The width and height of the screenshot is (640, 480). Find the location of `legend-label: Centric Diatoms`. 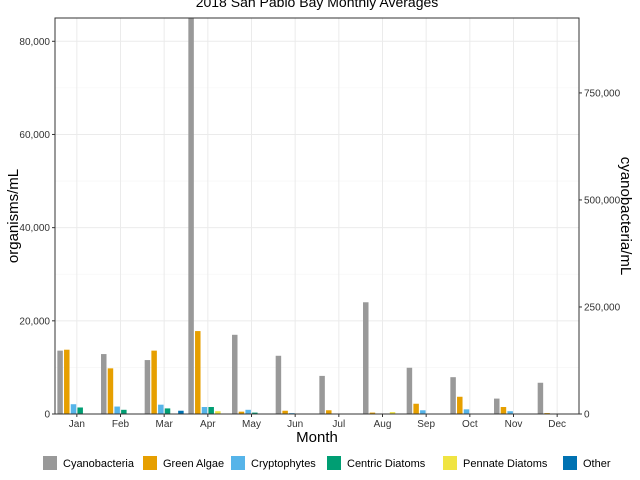

legend-label: Centric Diatoms is located at coordinates (386, 464).